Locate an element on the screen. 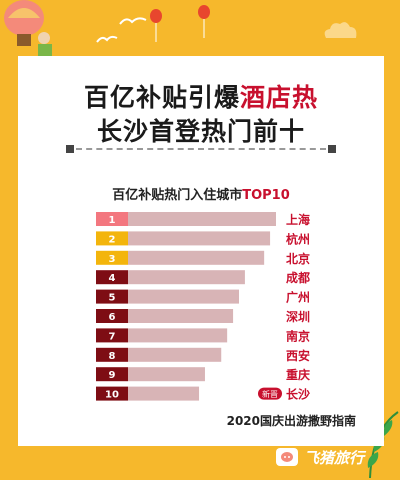  rank-number: 1 is located at coordinates (112, 220).